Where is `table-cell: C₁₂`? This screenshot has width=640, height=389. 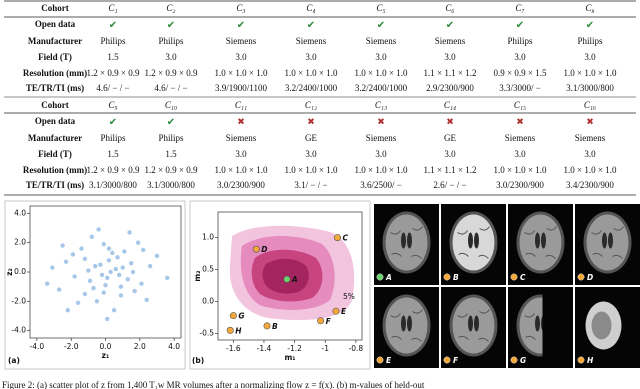 table-cell: C₁₂ is located at coordinates (311, 105).